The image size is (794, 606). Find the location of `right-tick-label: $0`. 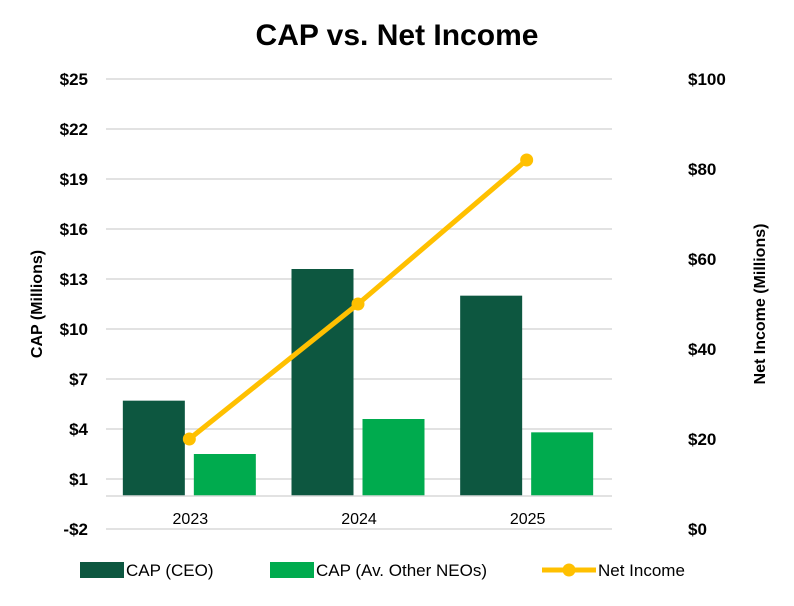

right-tick-label: $0 is located at coordinates (697, 529).